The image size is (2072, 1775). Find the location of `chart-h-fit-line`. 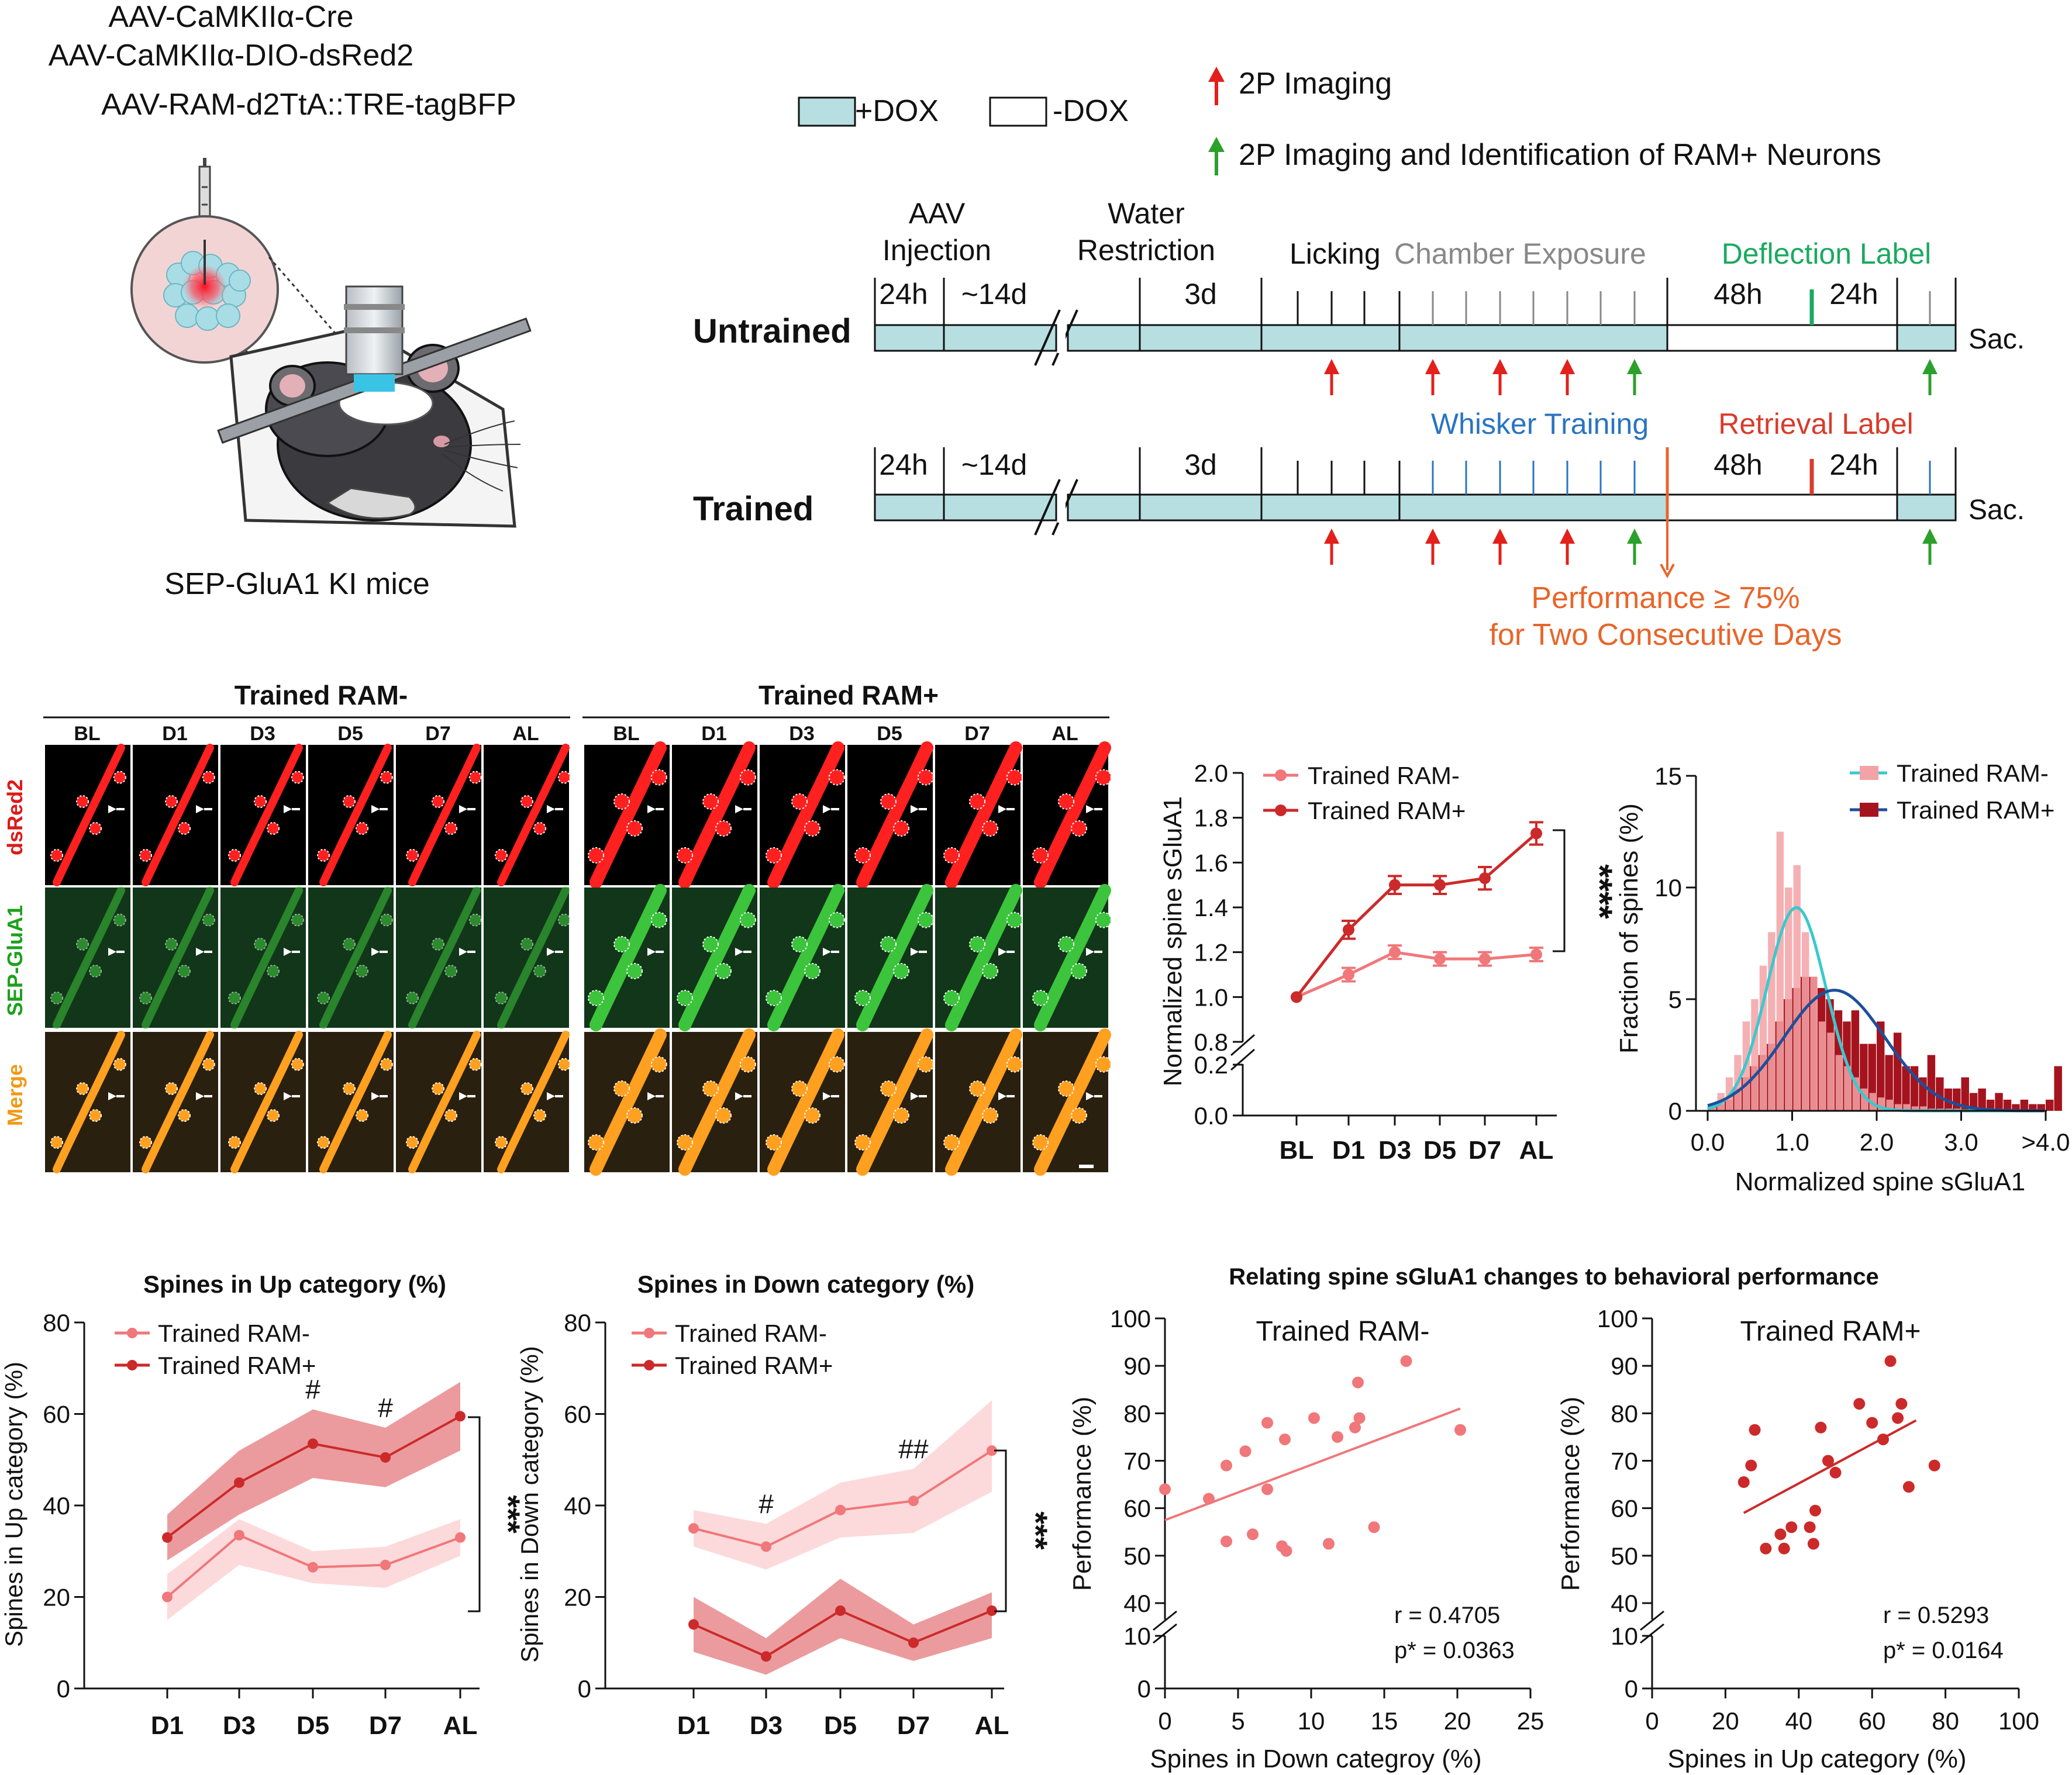

chart-h-fit-line is located at coordinates (1312, 1464).